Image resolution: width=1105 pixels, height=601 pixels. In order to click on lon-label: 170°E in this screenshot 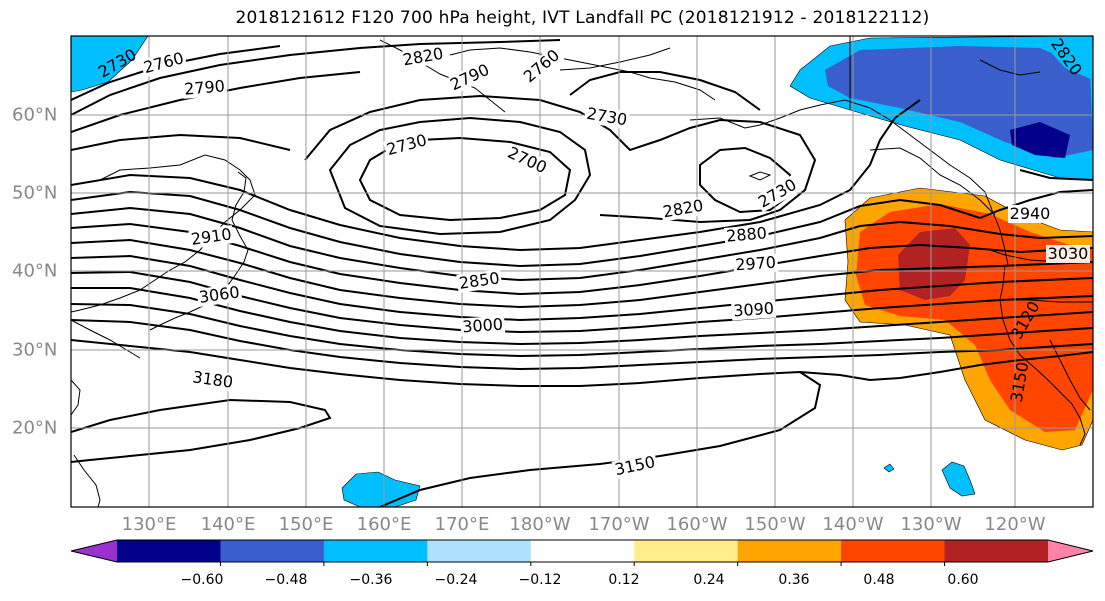, I will do `click(462, 524)`.